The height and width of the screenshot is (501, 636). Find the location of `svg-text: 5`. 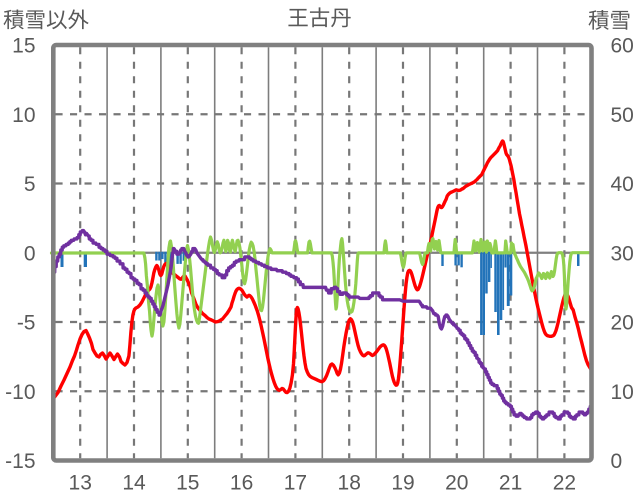

svg-text: 5 is located at coordinates (30, 184).